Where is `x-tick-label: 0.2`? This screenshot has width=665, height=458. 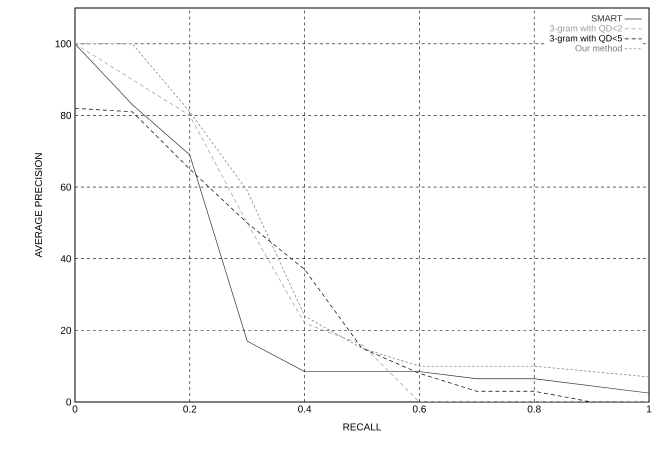 x-tick-label: 0.2 is located at coordinates (189, 409).